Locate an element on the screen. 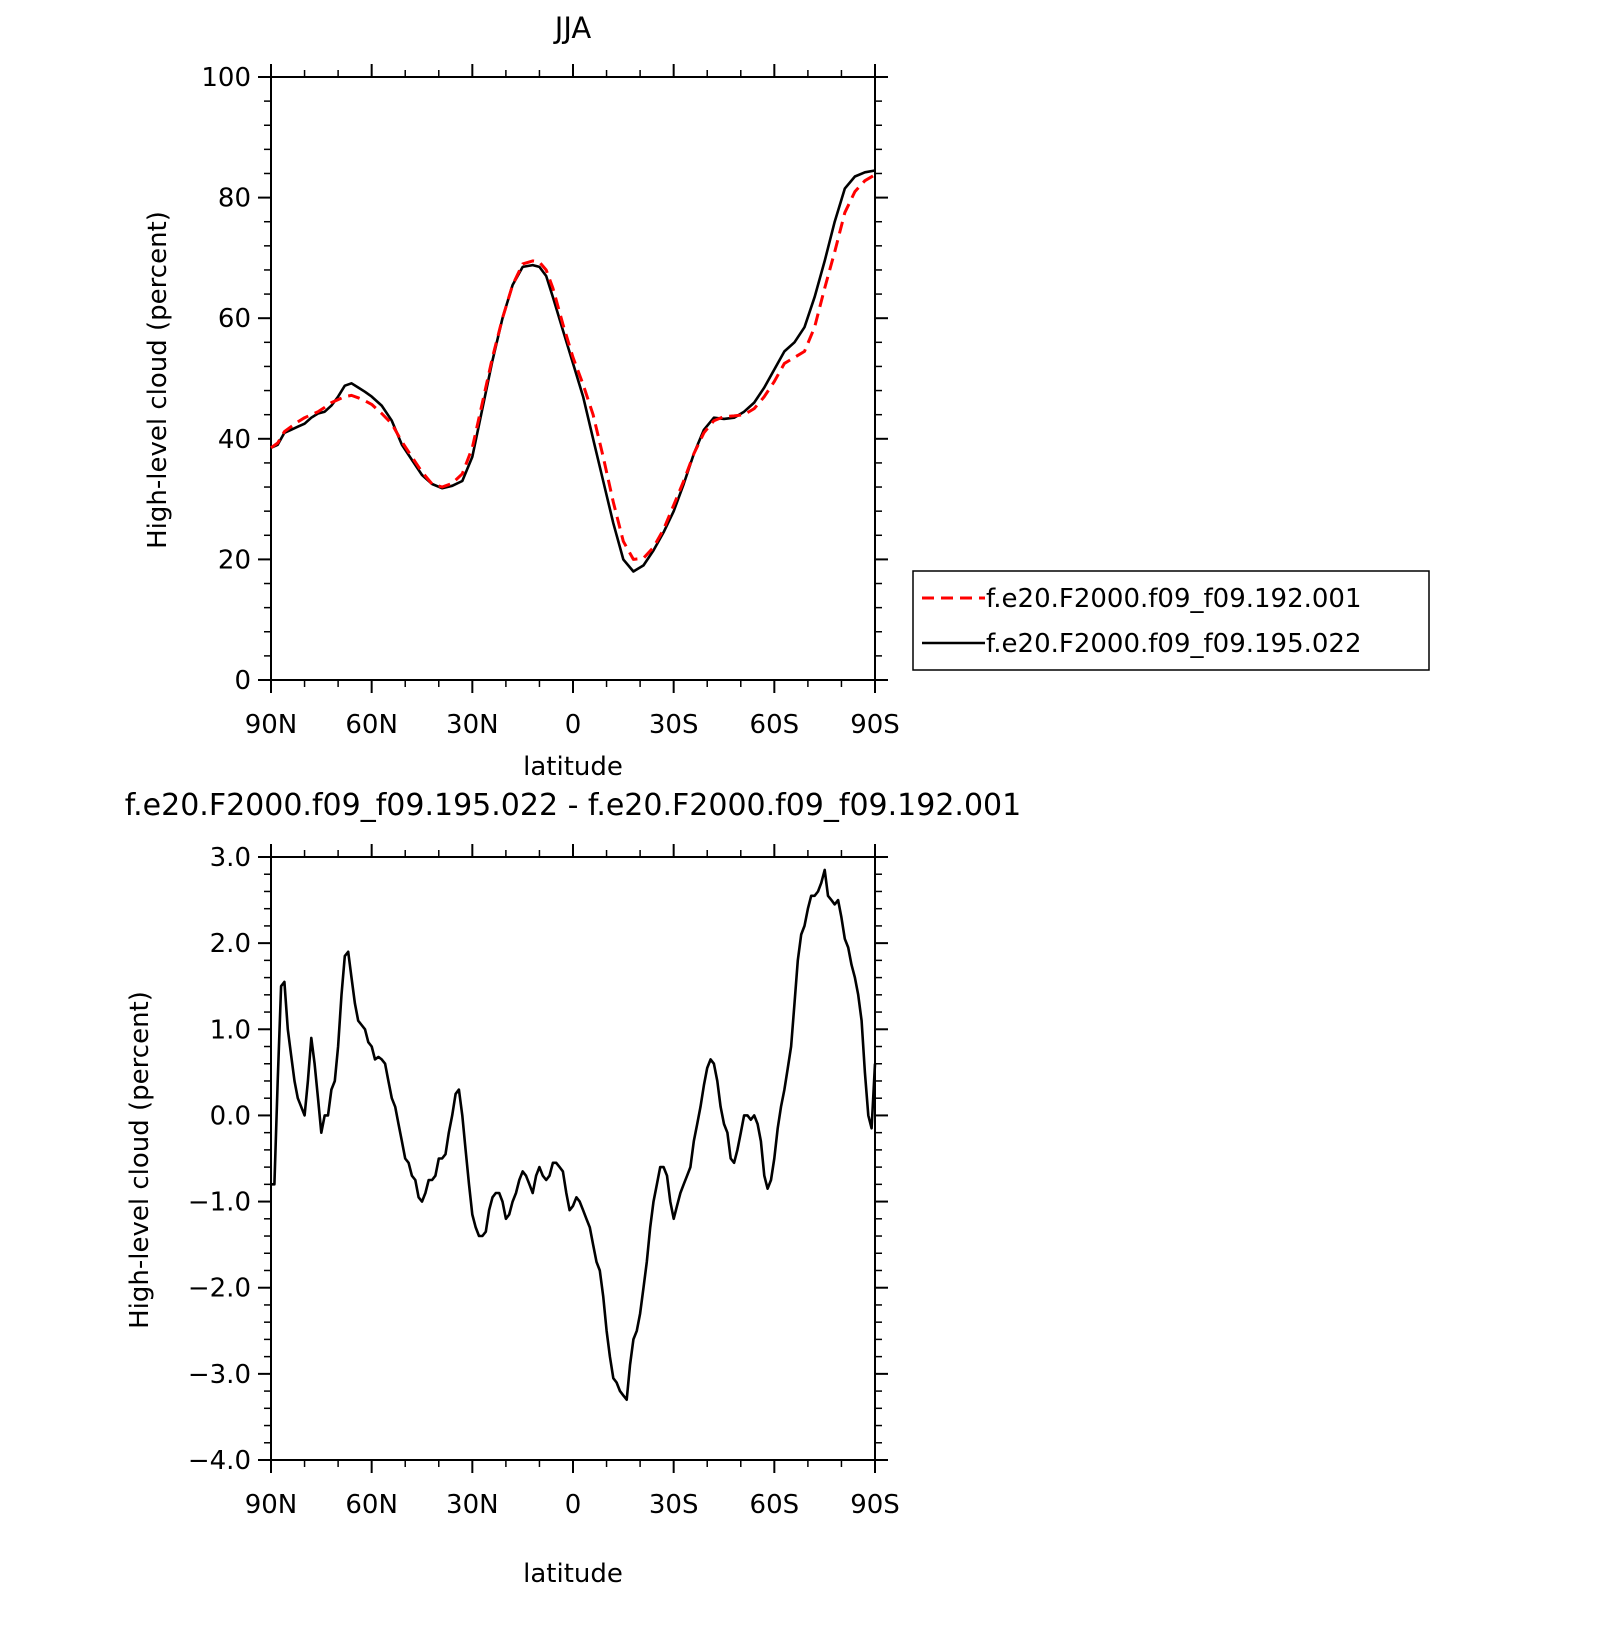 The image size is (1597, 1635). bottom-x-tick-label: 60S is located at coordinates (775, 1505).